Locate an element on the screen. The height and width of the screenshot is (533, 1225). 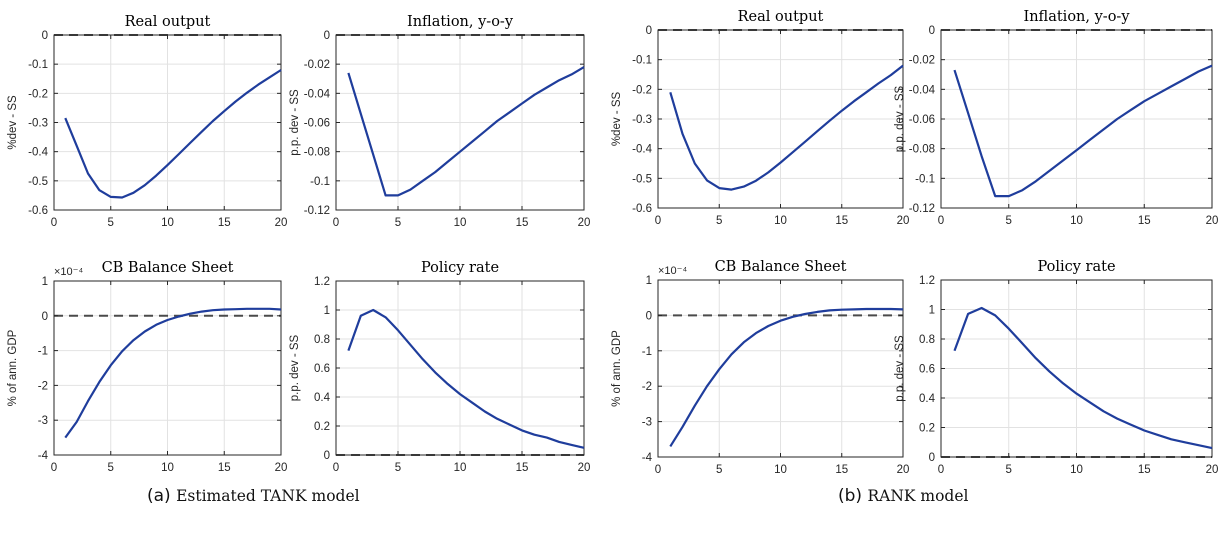
y-tick-label: -0.12 is located at coordinates (317, 211).